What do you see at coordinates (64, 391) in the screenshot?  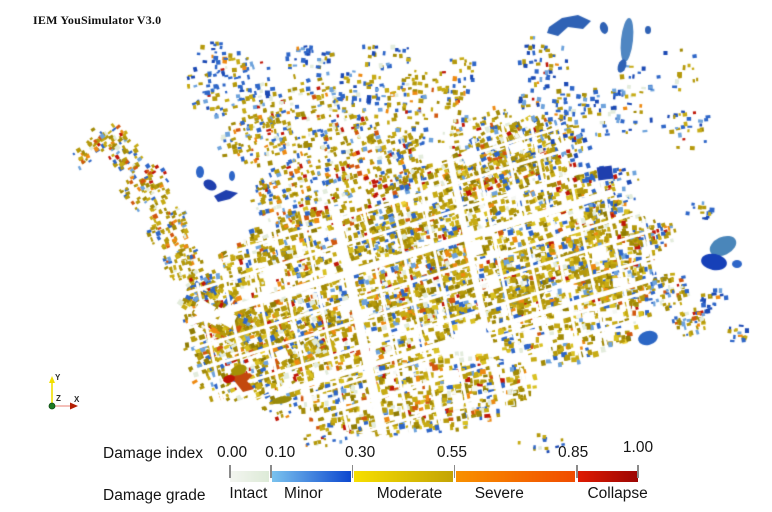 I see `axis-triad: Y X Z` at bounding box center [64, 391].